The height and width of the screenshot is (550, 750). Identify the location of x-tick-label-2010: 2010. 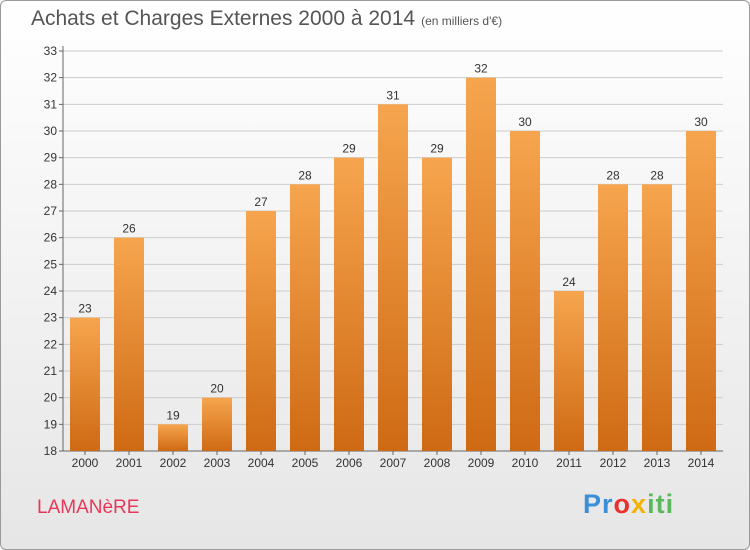
(525, 463).